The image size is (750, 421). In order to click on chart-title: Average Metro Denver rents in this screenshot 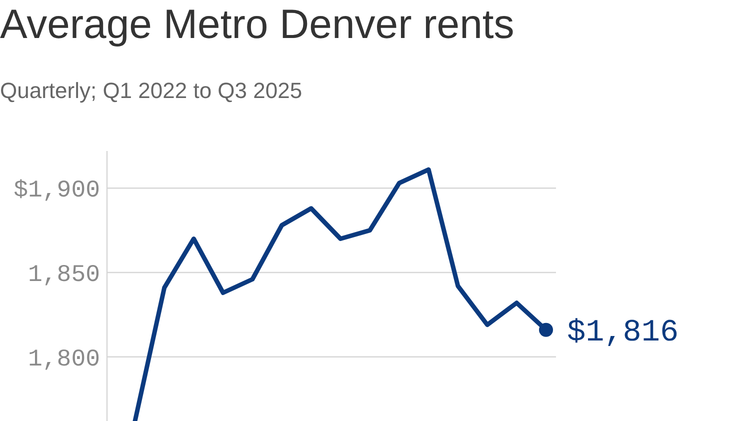, I will do `click(257, 24)`.